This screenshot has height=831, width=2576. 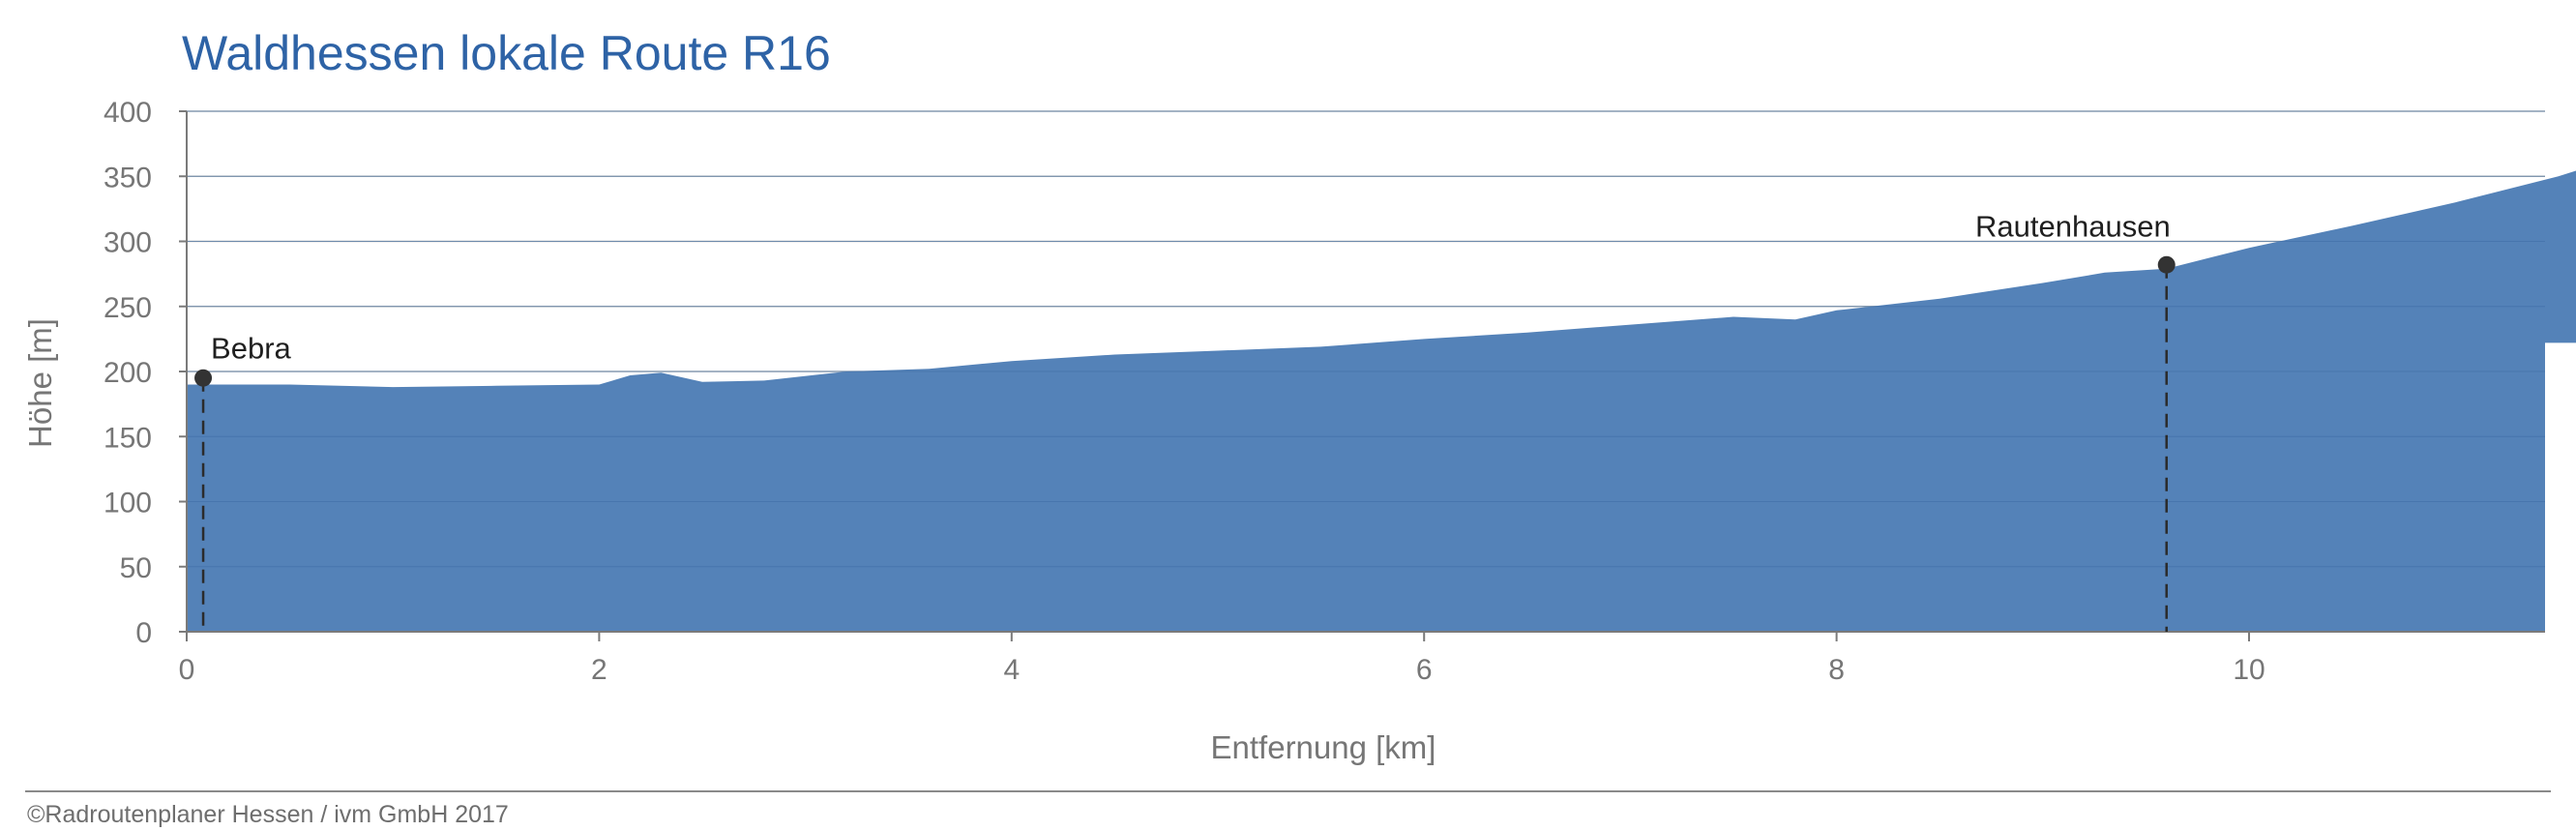 What do you see at coordinates (143, 633) in the screenshot?
I see `y-tick-label: 0` at bounding box center [143, 633].